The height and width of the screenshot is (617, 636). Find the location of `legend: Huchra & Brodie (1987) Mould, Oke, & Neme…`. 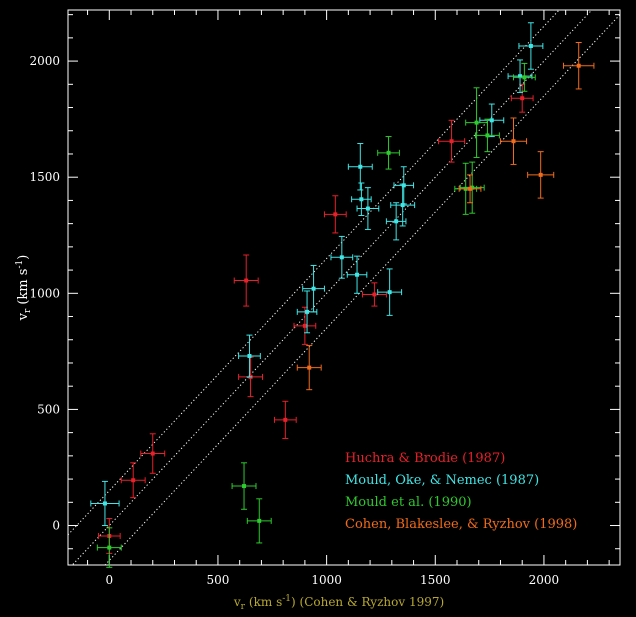

legend: Huchra & Brodie (1987) Mould, Oke, & Neme… is located at coordinates (461, 491).